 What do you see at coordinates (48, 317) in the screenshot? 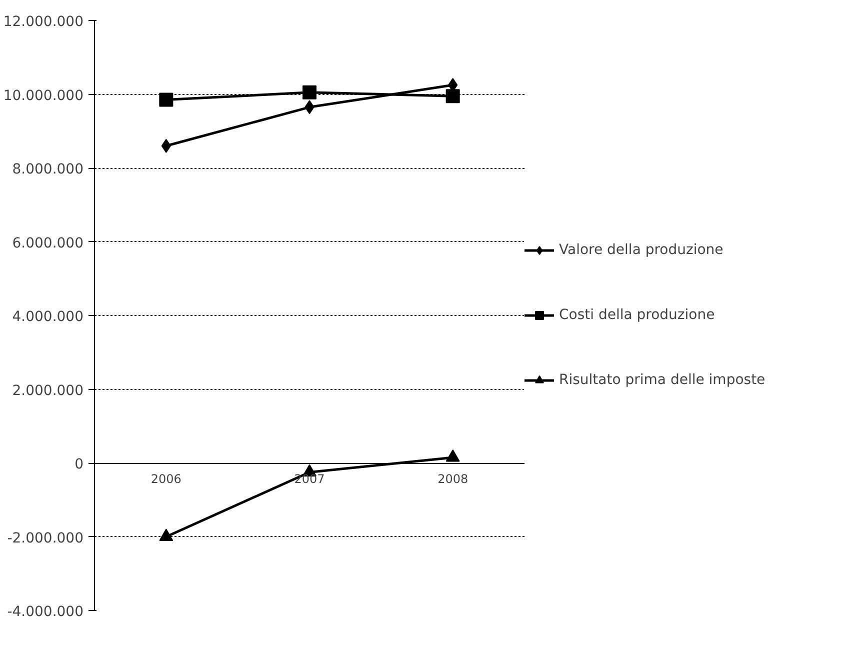
I see `y-tick-label: 4.000.000` at bounding box center [48, 317].